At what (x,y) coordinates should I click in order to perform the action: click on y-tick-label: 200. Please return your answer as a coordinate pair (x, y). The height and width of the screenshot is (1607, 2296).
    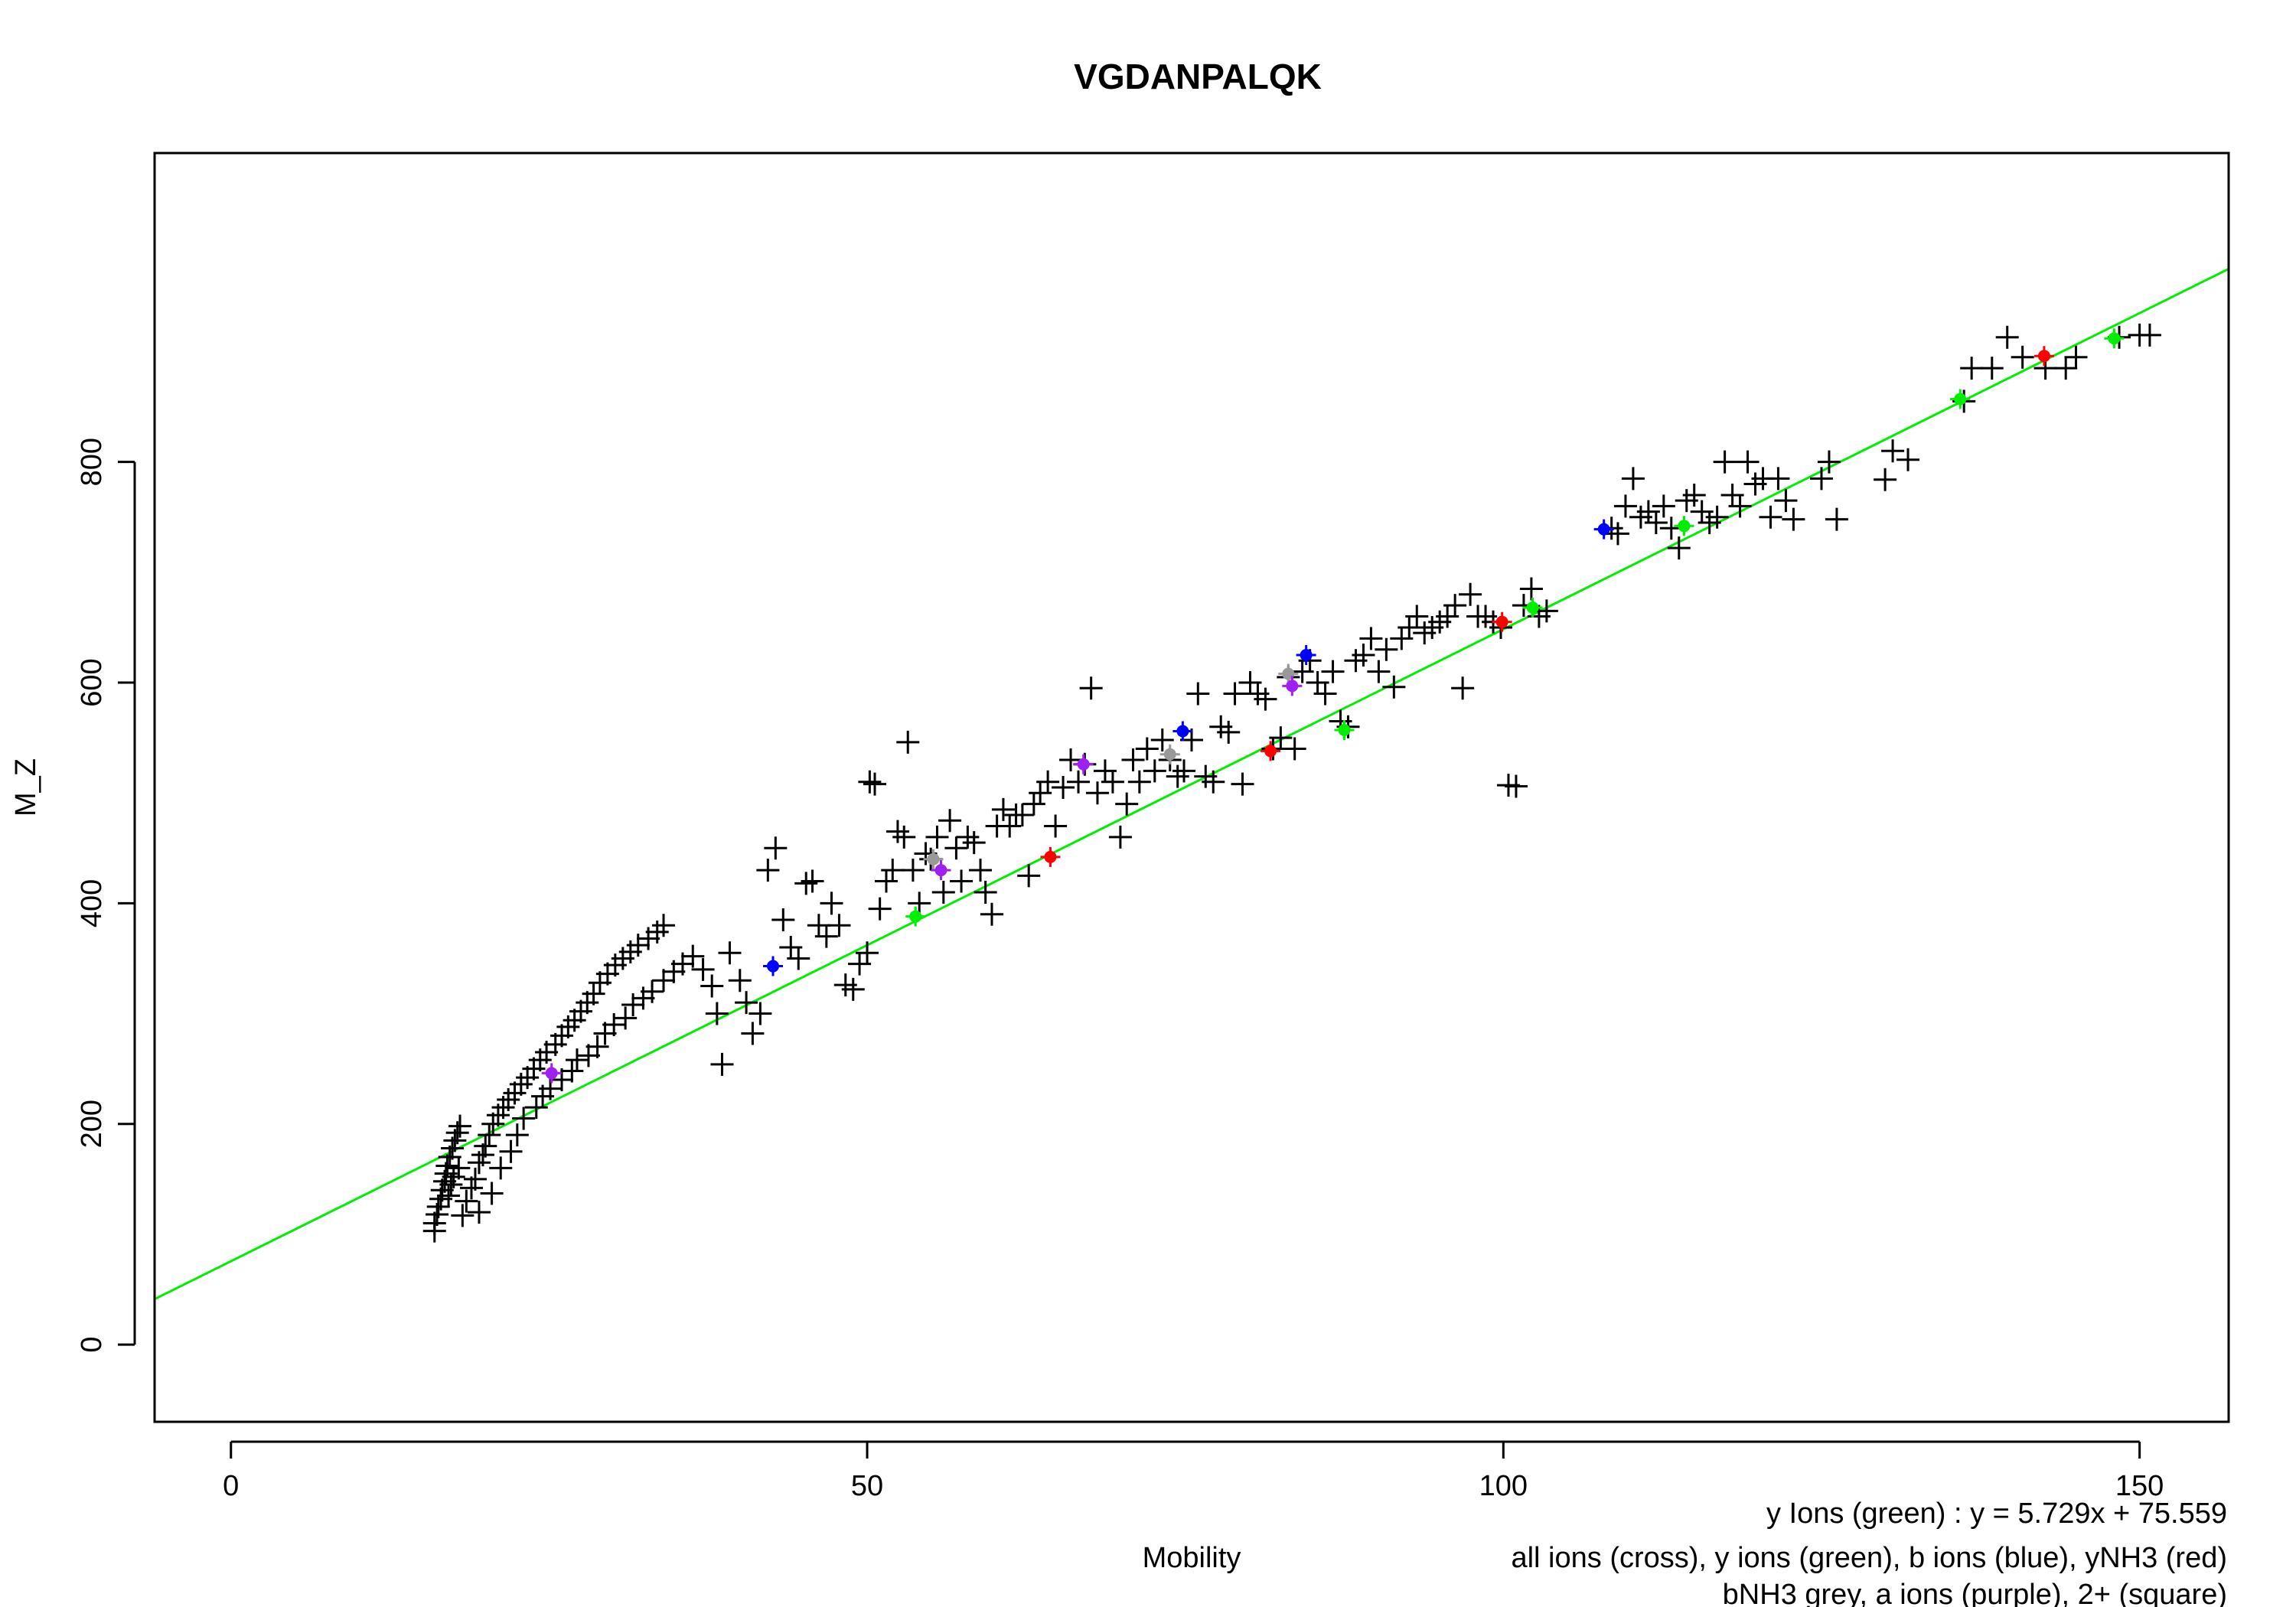
    Looking at the image, I should click on (92, 1124).